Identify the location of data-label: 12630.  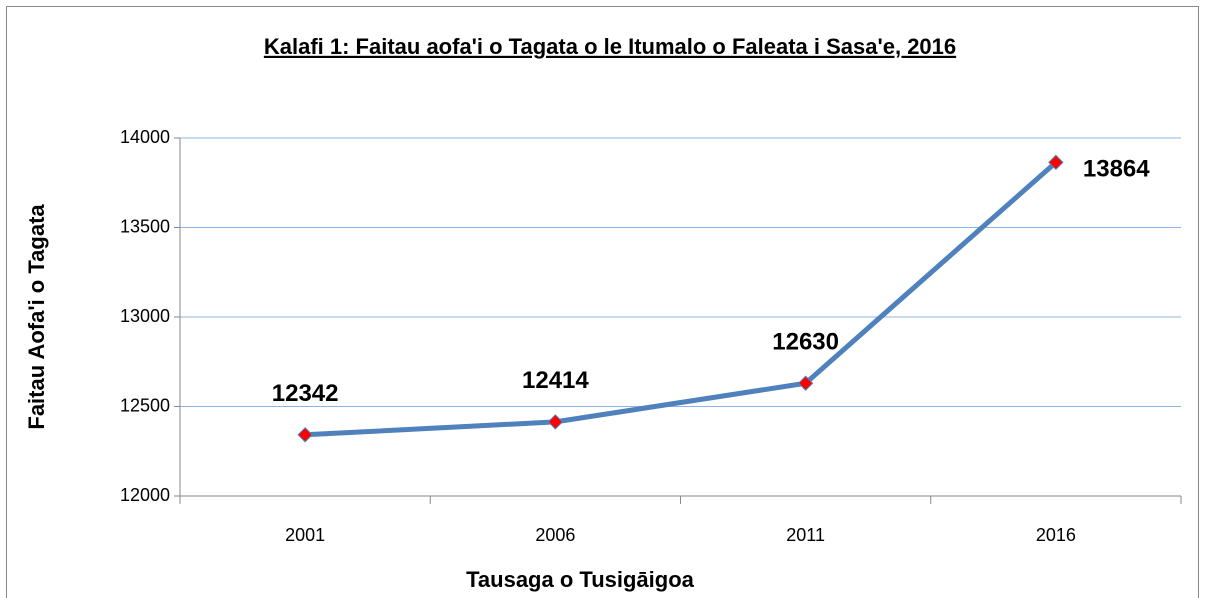
(805, 342).